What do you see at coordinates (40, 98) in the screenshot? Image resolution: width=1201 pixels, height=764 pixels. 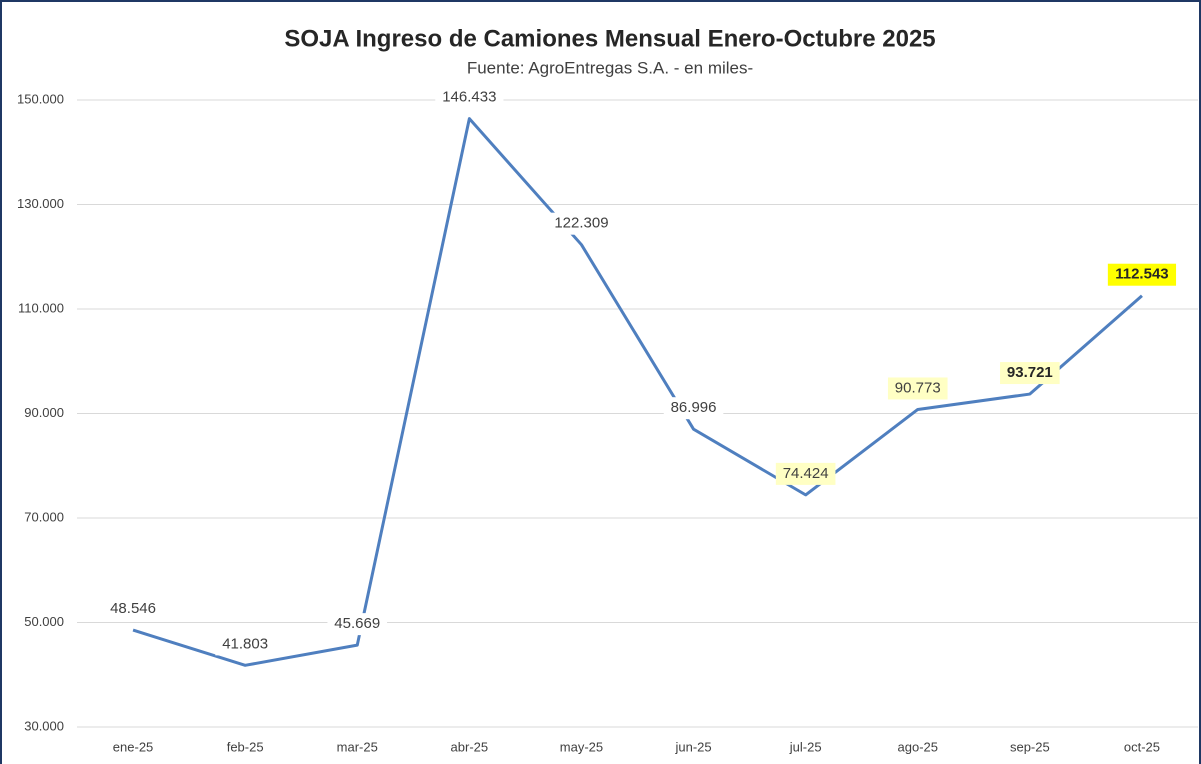 I see `y-tick-label: 150.000` at bounding box center [40, 98].